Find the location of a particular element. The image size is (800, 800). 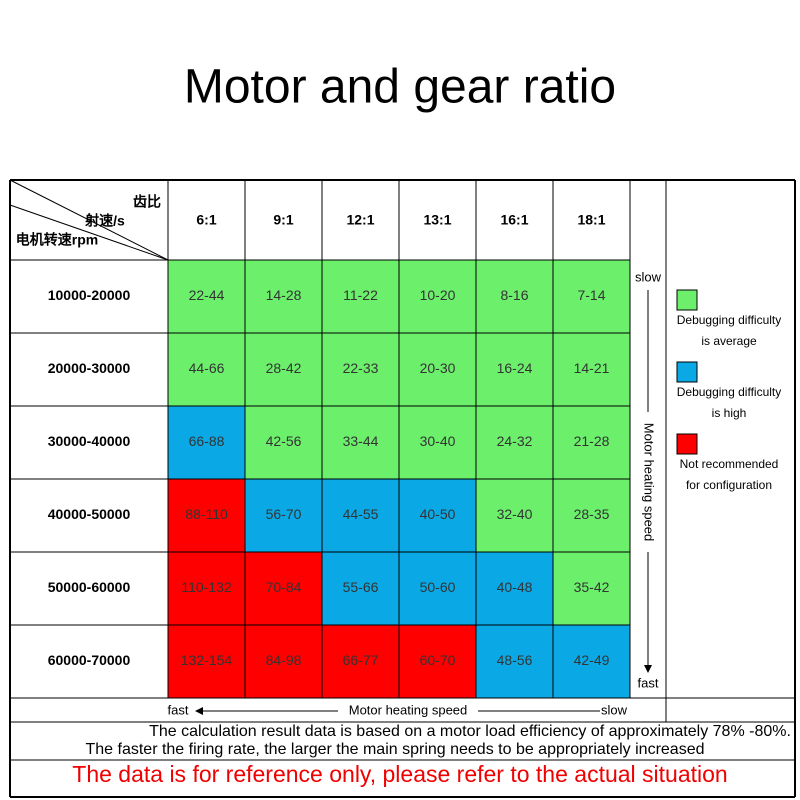

cell-value: 88-110 is located at coordinates (206, 514).